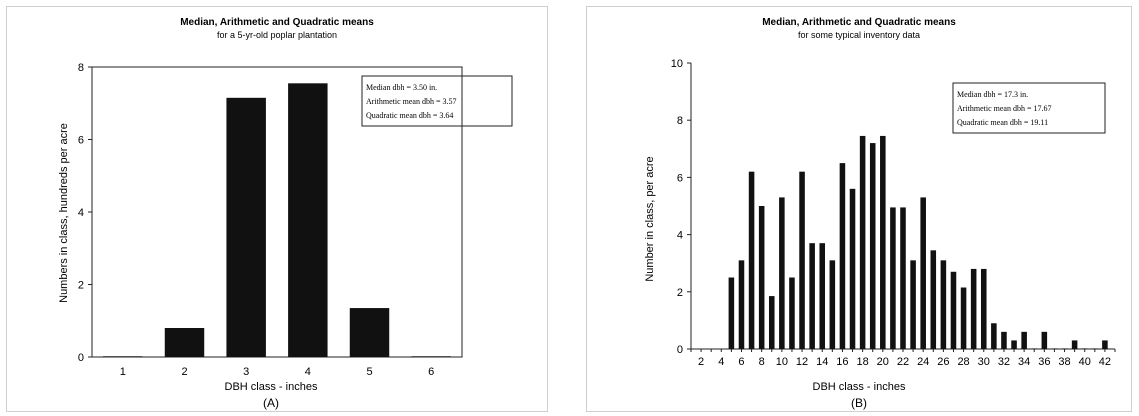 The height and width of the screenshot is (416, 1139). I want to click on chart-b-xtick-label: 10, so click(782, 362).